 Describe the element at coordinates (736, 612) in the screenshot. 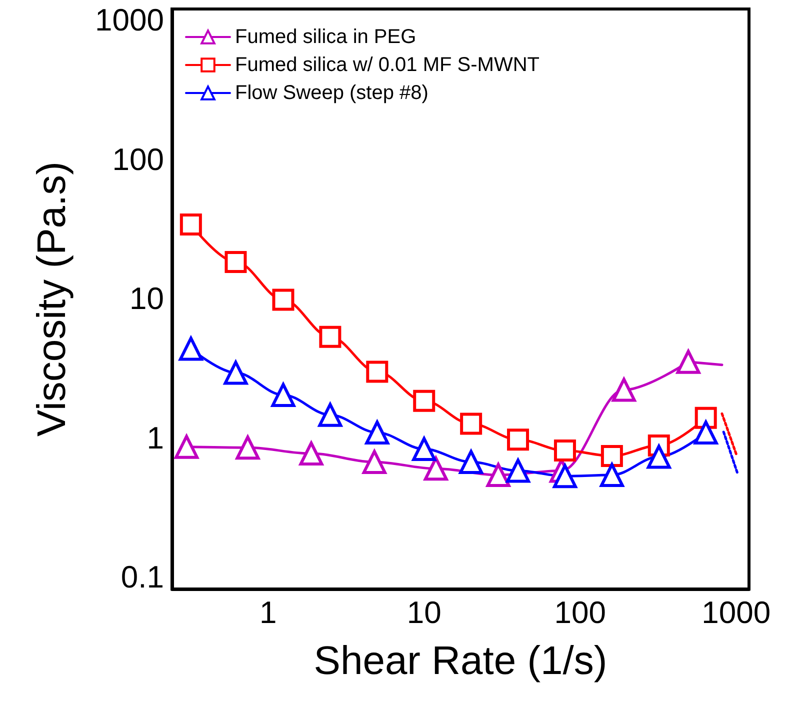

I see `x-tick-label: 1000` at that location.